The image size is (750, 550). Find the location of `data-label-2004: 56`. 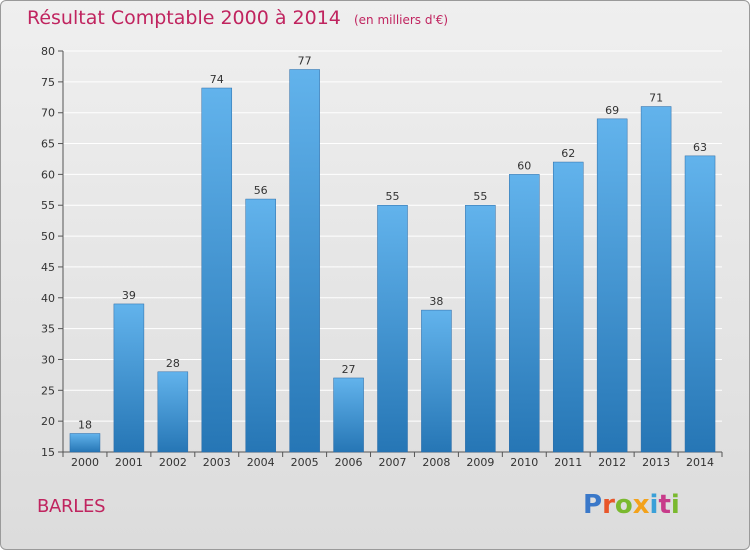

data-label-2004: 56 is located at coordinates (261, 190).